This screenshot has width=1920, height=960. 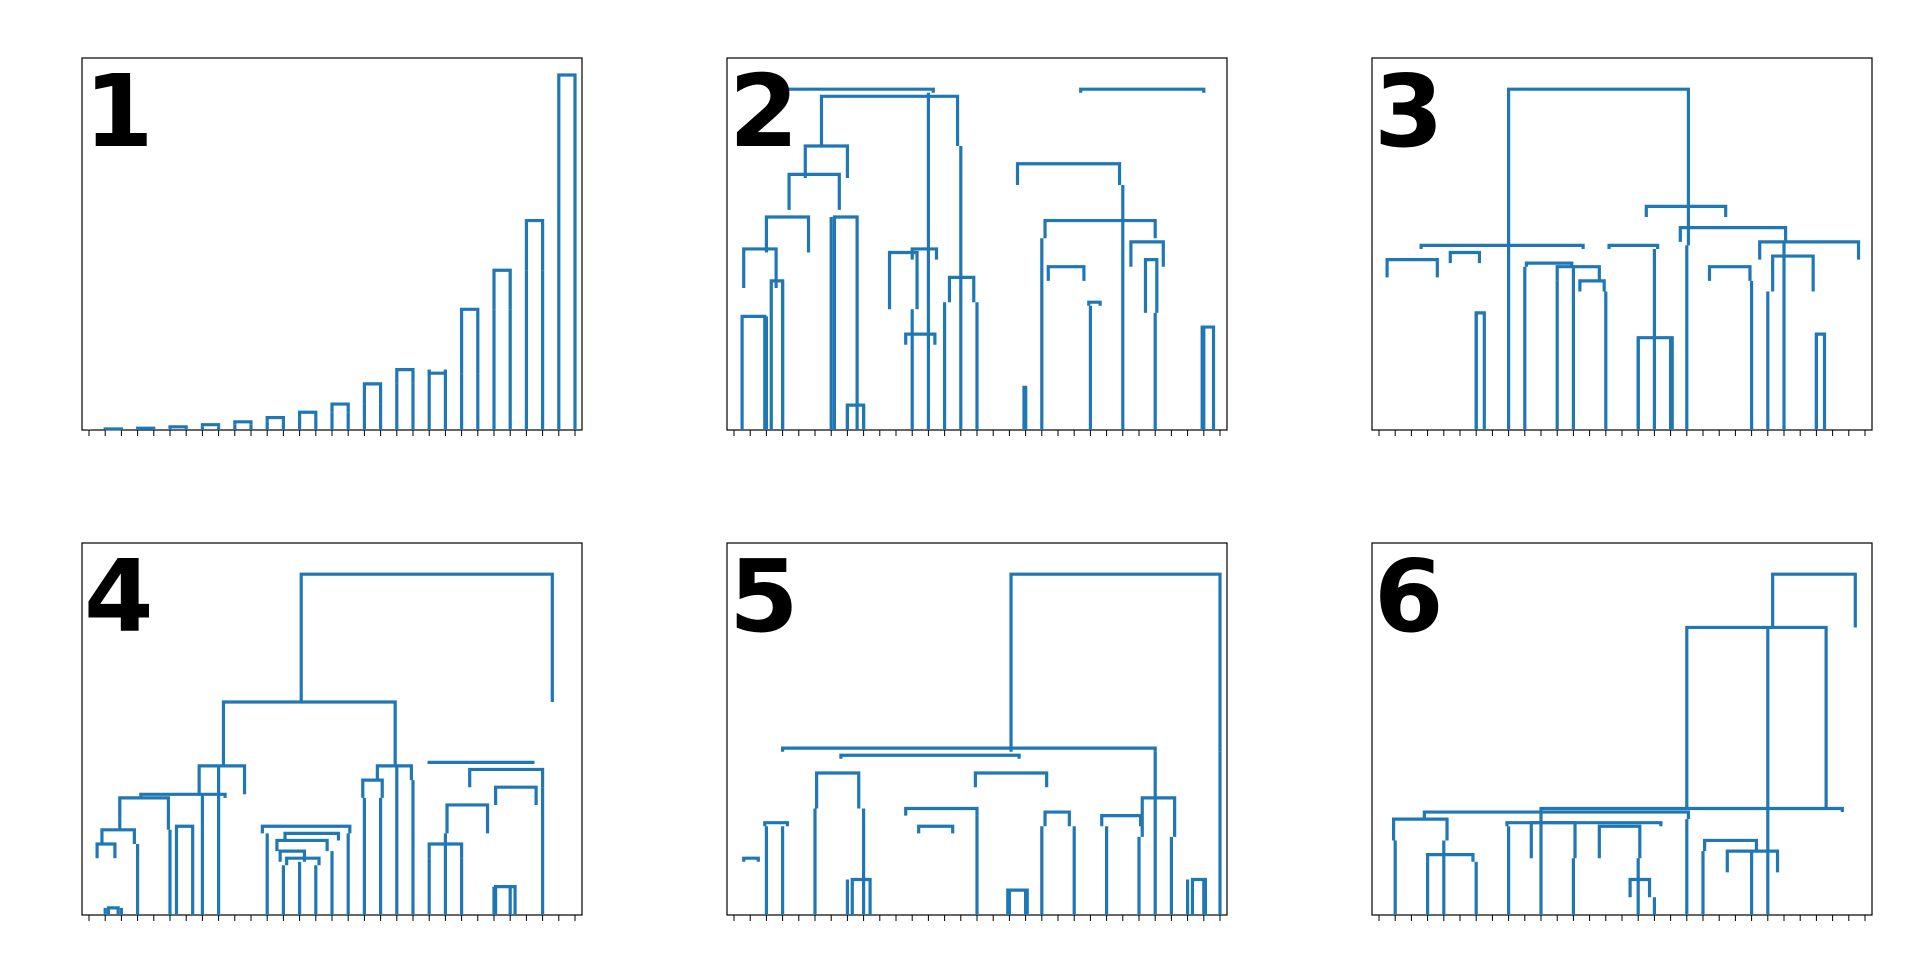 What do you see at coordinates (764, 596) in the screenshot?
I see `panel-label: 5` at bounding box center [764, 596].